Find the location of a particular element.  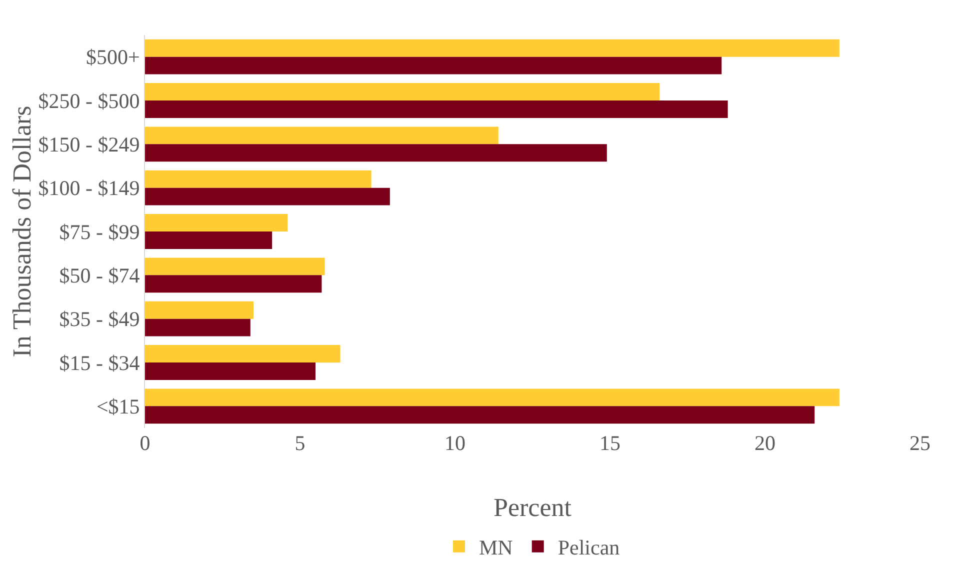

y-tick-label: <$15 is located at coordinates (118, 406).